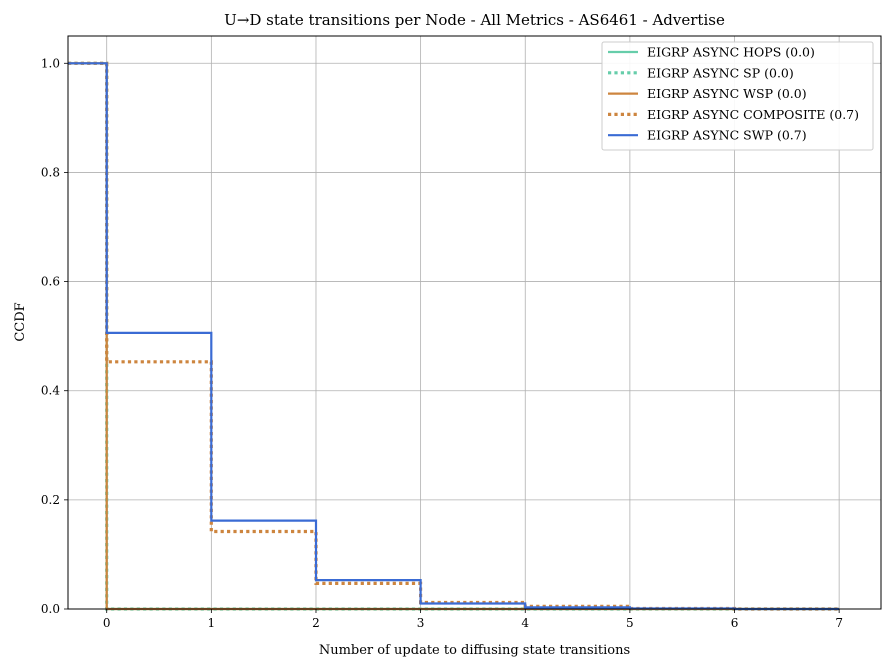 This screenshot has height=672, width=895. What do you see at coordinates (50, 282) in the screenshot?
I see `y-tick-label: 0.6` at bounding box center [50, 282].